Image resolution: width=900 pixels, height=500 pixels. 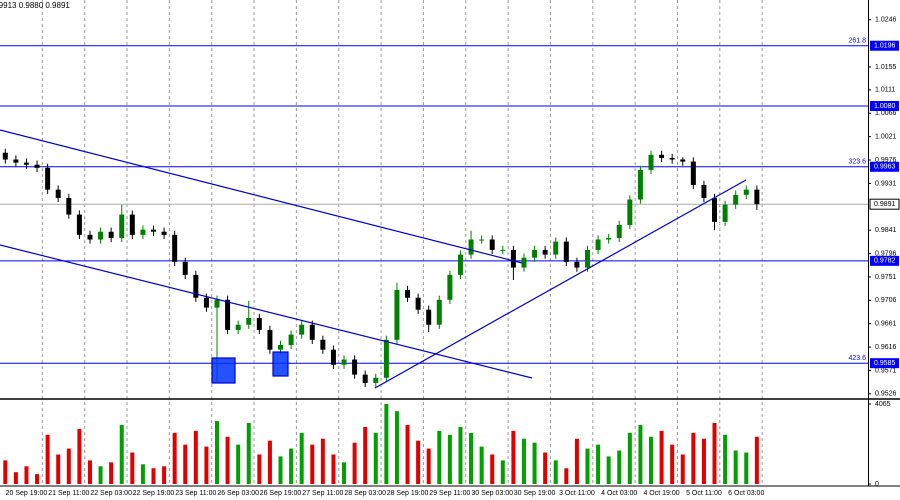 I want to click on y-tick-label: 1.0155, so click(x=886, y=67).